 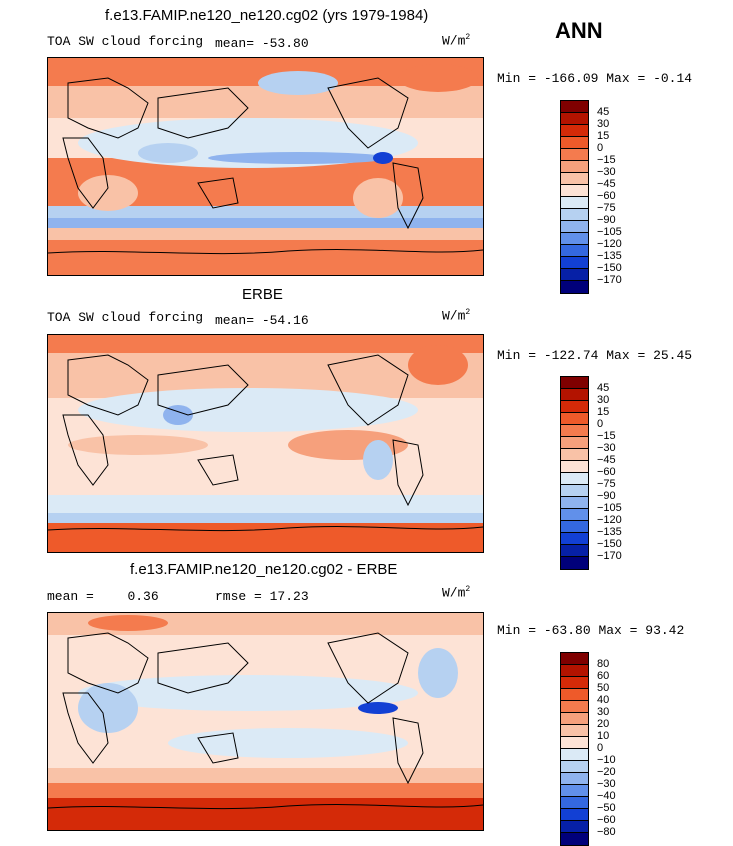 What do you see at coordinates (606, 796) in the screenshot?
I see `colorbar-level-label: −40` at bounding box center [606, 796].